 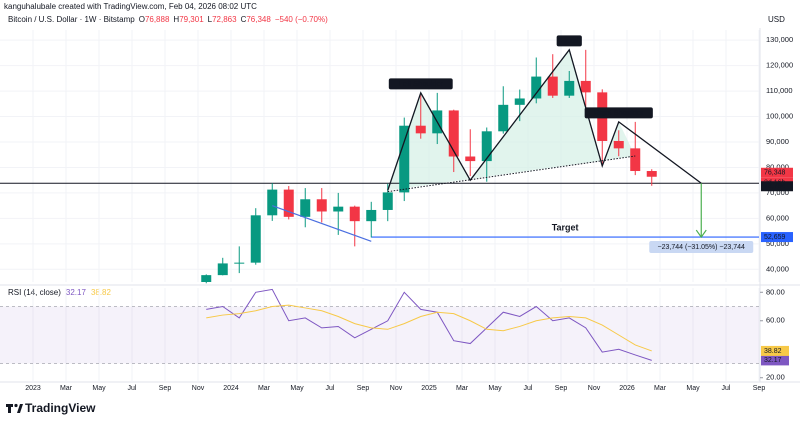 What do you see at coordinates (775, 377) in the screenshot?
I see `rsi-tick-label: 20.00` at bounding box center [775, 377].